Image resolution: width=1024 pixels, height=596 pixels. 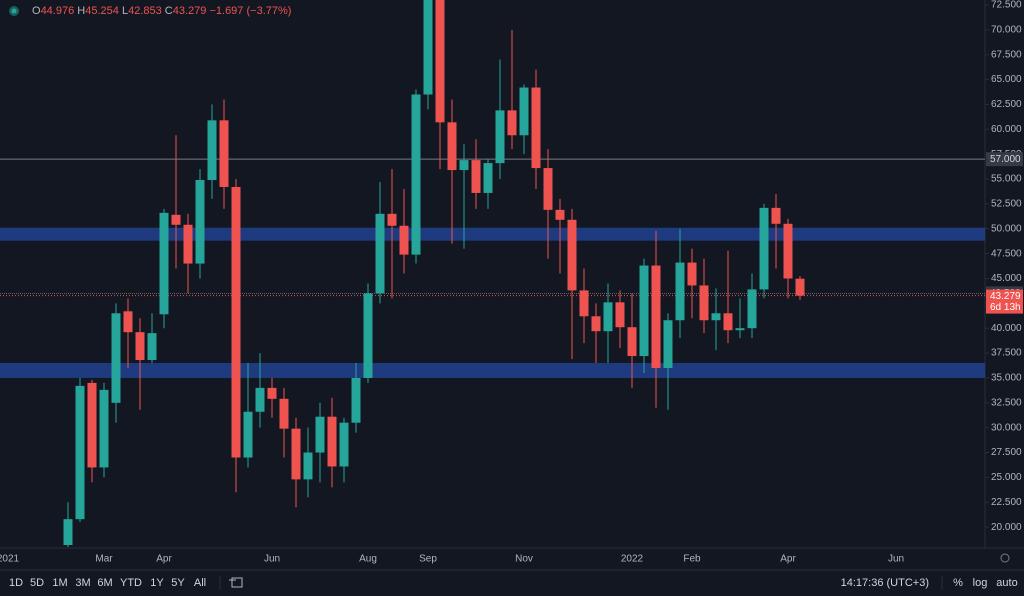 I want to click on range-button: 1Y, so click(x=157, y=583).